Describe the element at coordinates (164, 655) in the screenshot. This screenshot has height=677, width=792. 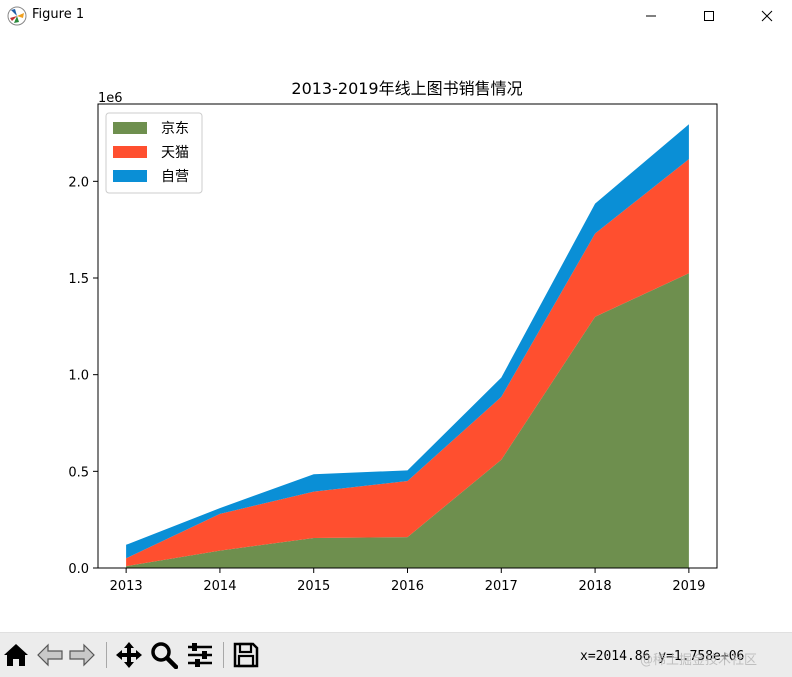
I see `zoom-icon` at that location.